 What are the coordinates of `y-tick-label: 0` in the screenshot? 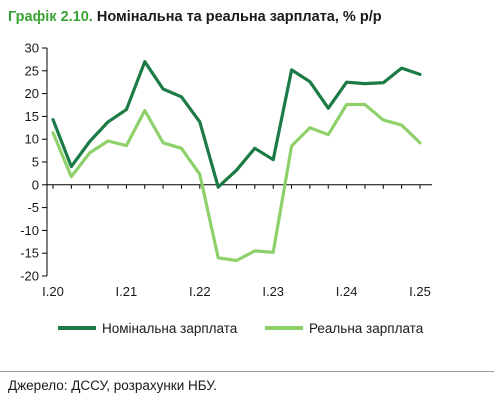 It's located at (35, 184).